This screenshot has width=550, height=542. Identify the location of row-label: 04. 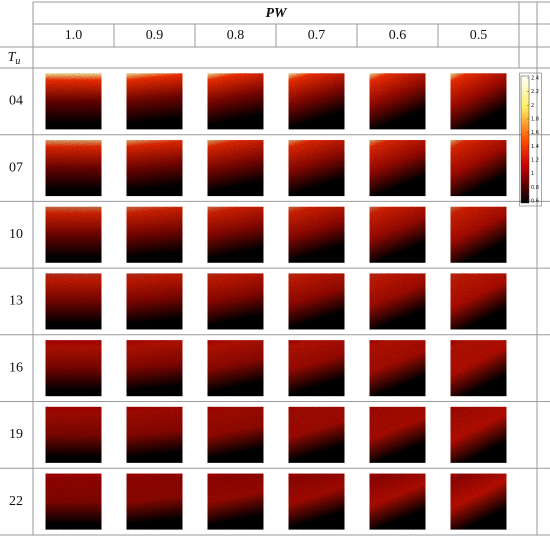
(16, 101).